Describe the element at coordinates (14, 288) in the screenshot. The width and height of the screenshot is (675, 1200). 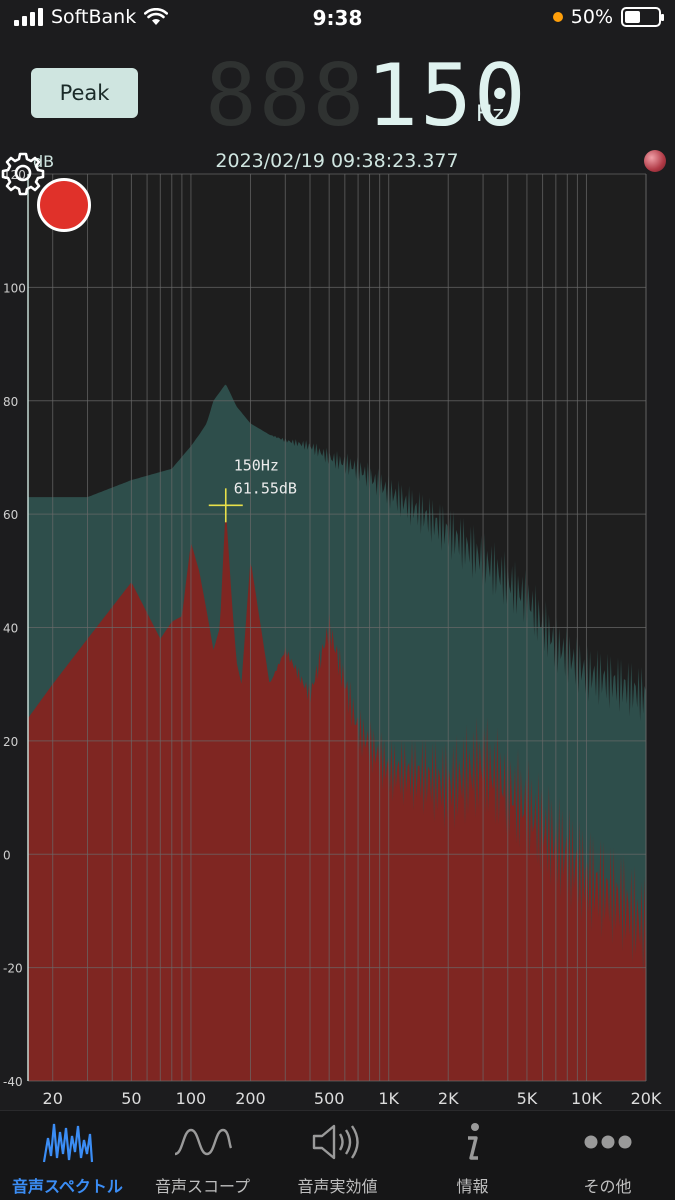
I see `y-tick-label: 100` at that location.